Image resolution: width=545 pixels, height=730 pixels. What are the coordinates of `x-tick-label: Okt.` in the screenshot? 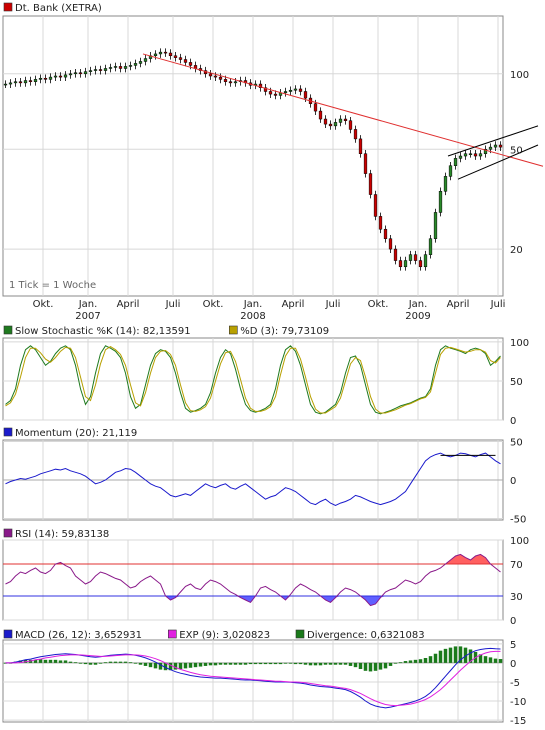 It's located at (43, 304).